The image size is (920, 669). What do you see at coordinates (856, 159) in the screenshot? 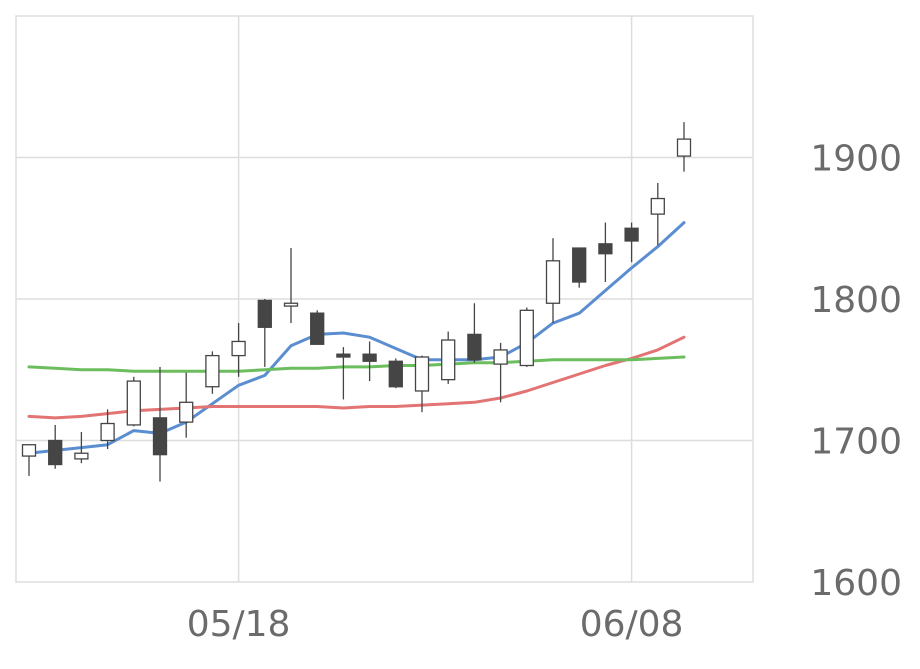
I see `y-tick-label-1900: 1900` at bounding box center [856, 159].